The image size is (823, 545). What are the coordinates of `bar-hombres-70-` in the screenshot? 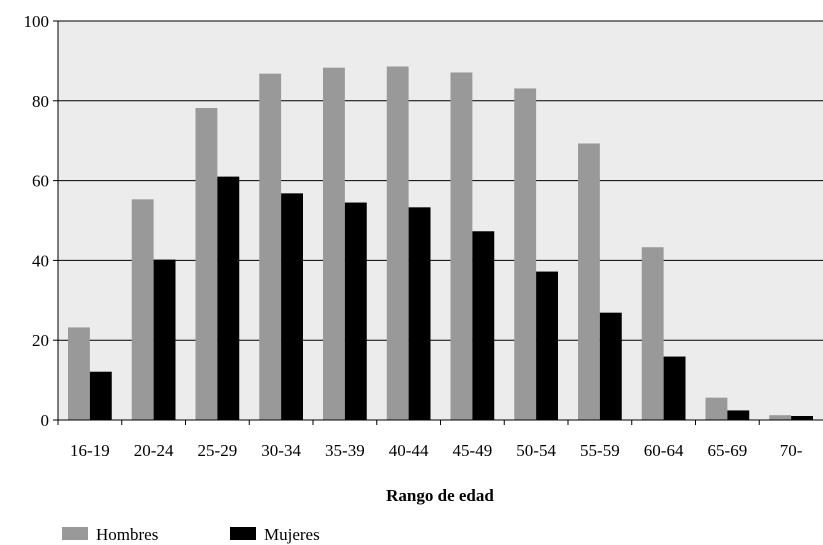 It's located at (780, 417).